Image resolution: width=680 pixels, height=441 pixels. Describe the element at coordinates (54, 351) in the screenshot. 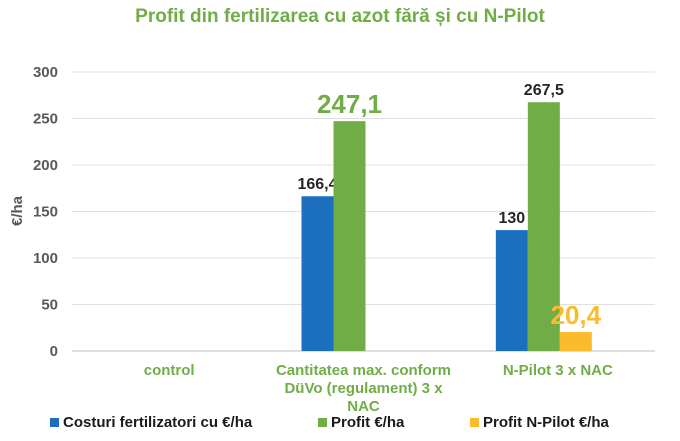

I see `y-tick-label: 0` at that location.